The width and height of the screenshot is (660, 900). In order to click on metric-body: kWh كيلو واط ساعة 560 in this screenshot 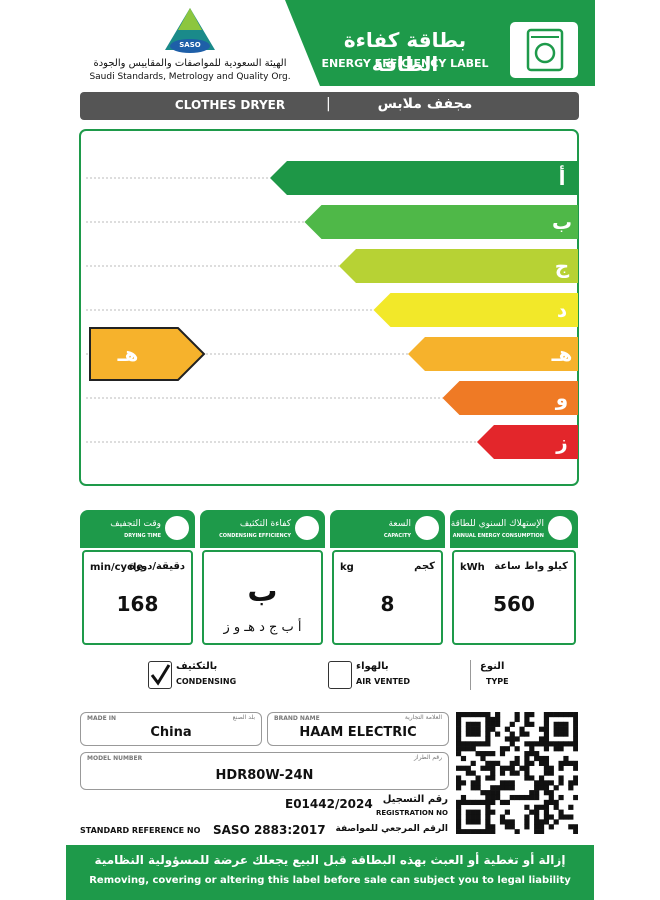, I will do `click(514, 597)`.